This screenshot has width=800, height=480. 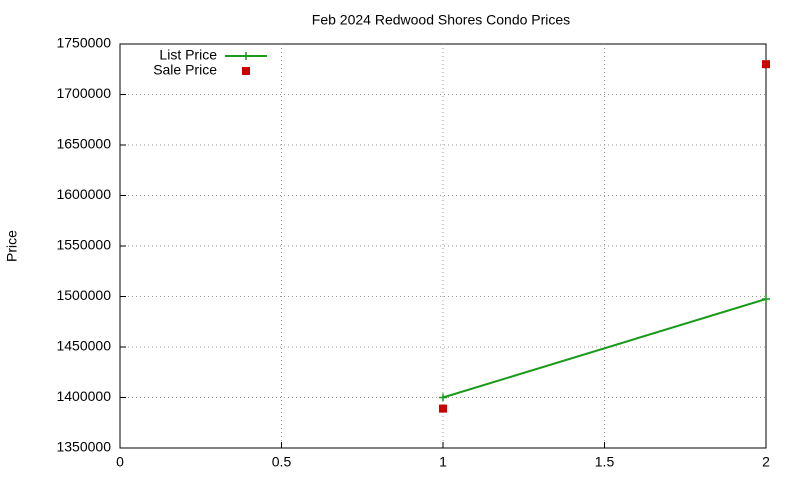 What do you see at coordinates (120, 462) in the screenshot?
I see `x-tick-label: 0` at bounding box center [120, 462].